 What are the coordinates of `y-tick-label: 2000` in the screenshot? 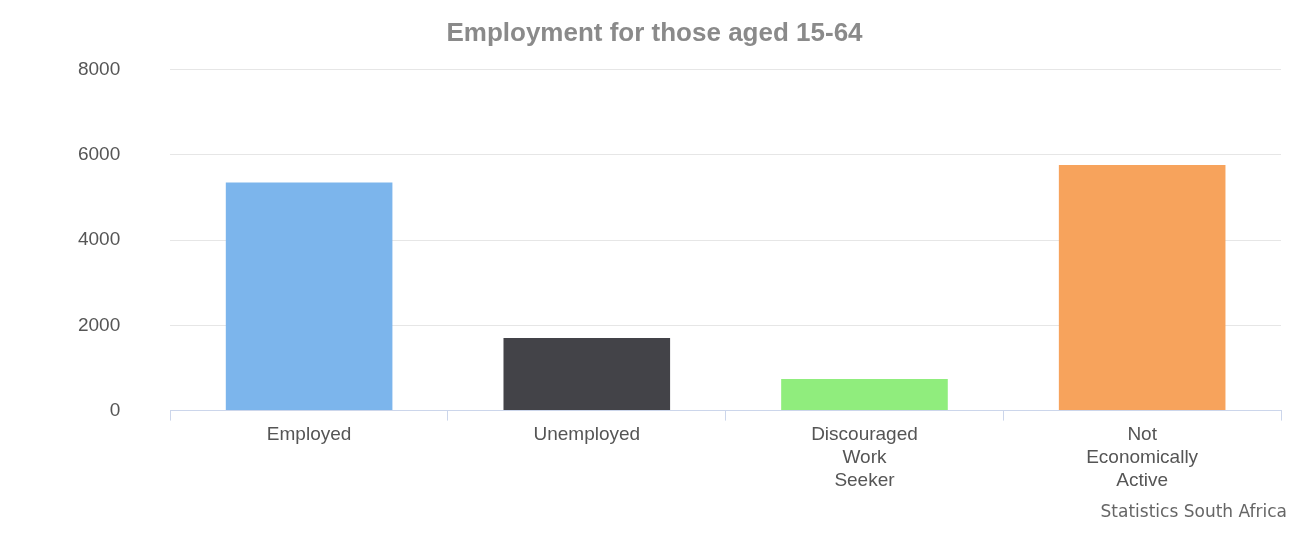 It's located at (99, 324).